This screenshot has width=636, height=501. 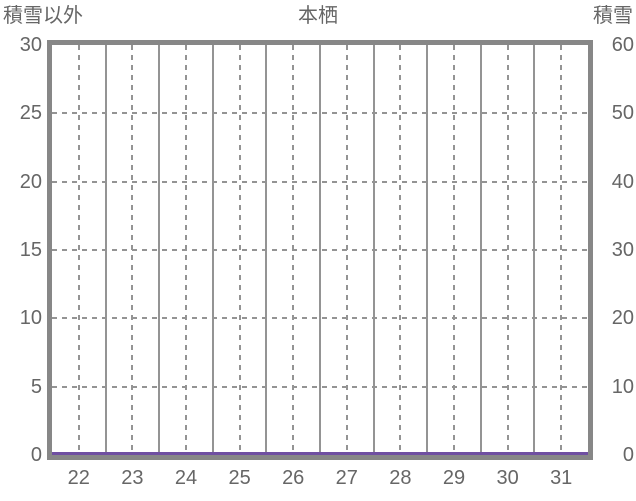 I want to click on y-axis-right-tick-label: 40, so click(x=622, y=181).